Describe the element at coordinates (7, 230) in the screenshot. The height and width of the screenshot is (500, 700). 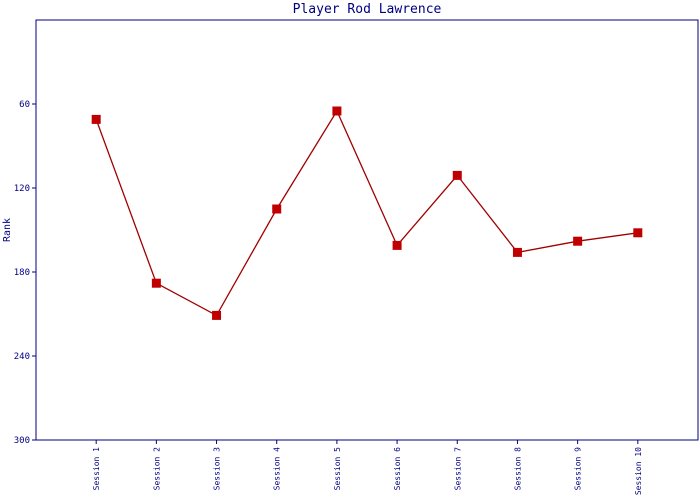
I see `y-axis-label: Rank` at that location.